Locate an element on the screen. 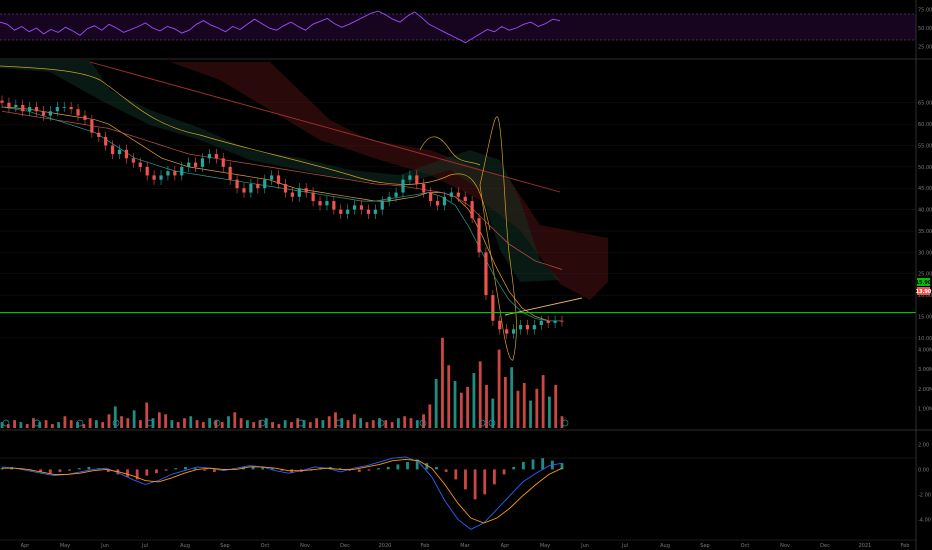 This screenshot has height=550, width=932. rsi-panel is located at coordinates (458, 27).